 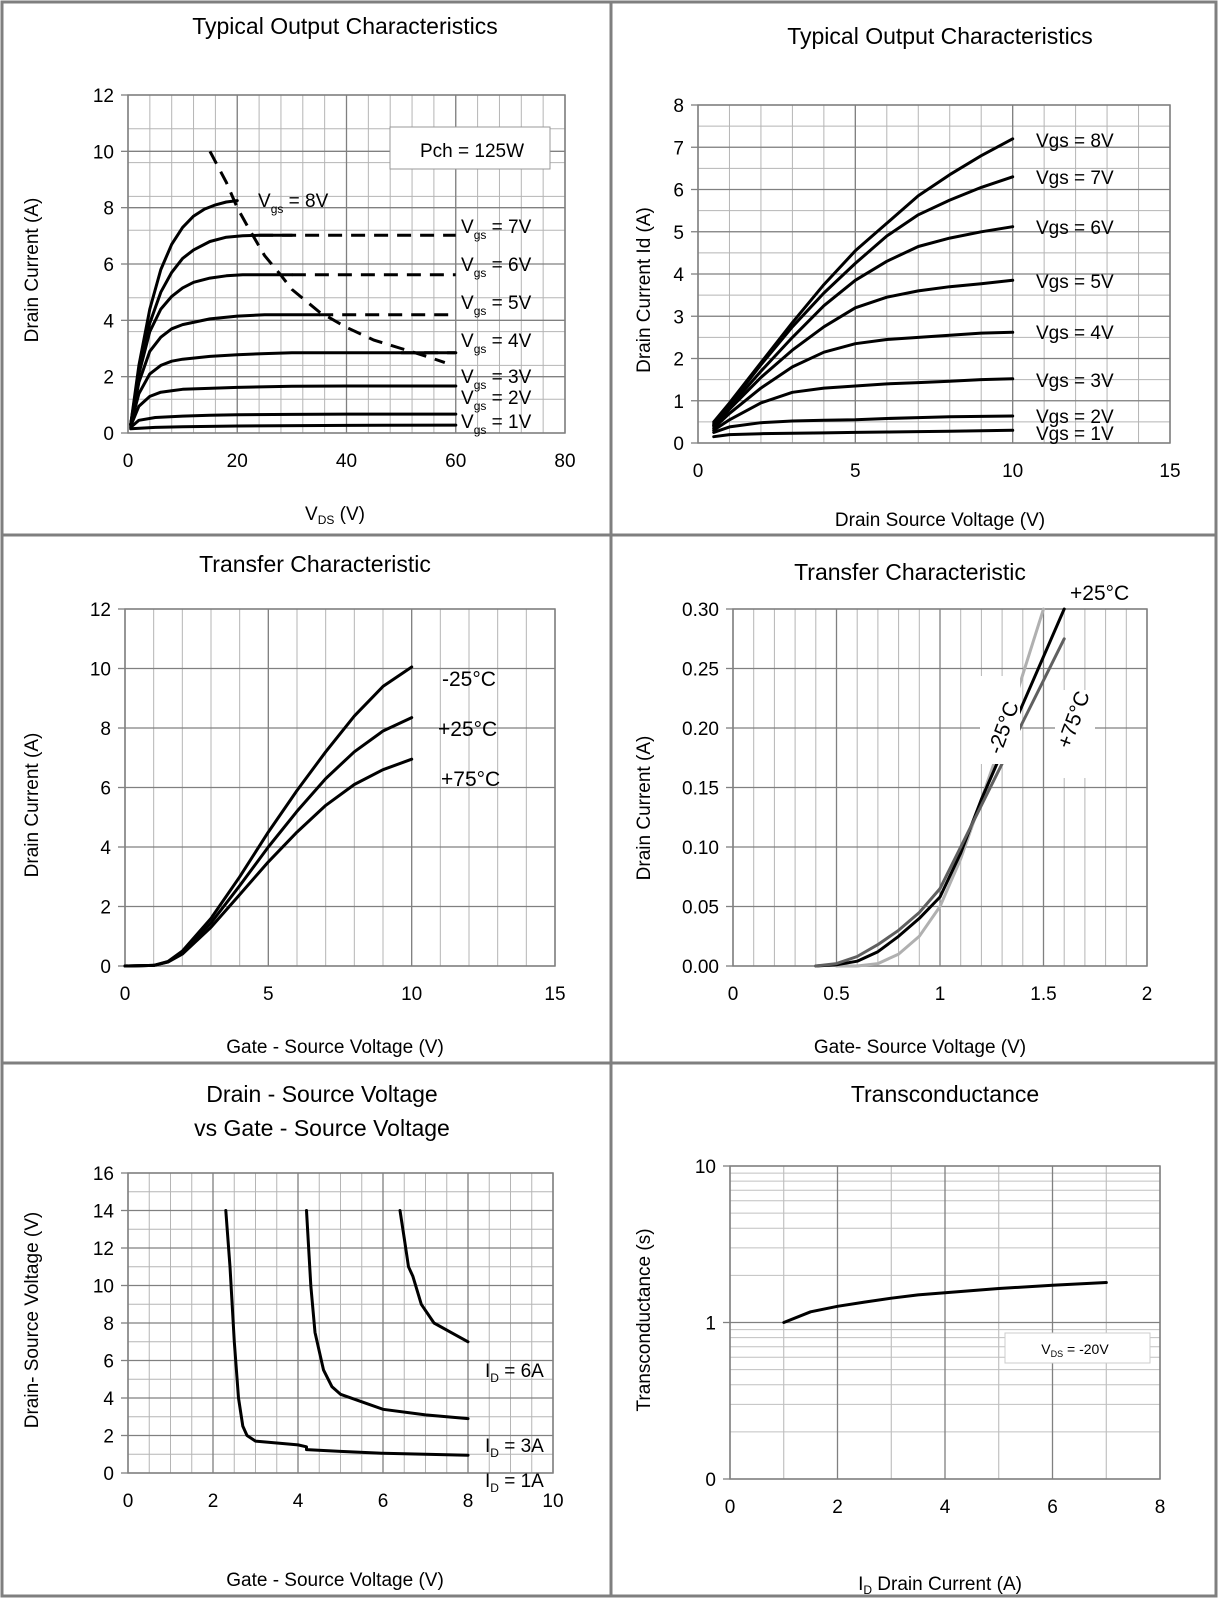 What do you see at coordinates (836, 994) in the screenshot?
I see `x-tick-label: 0.5` at bounding box center [836, 994].